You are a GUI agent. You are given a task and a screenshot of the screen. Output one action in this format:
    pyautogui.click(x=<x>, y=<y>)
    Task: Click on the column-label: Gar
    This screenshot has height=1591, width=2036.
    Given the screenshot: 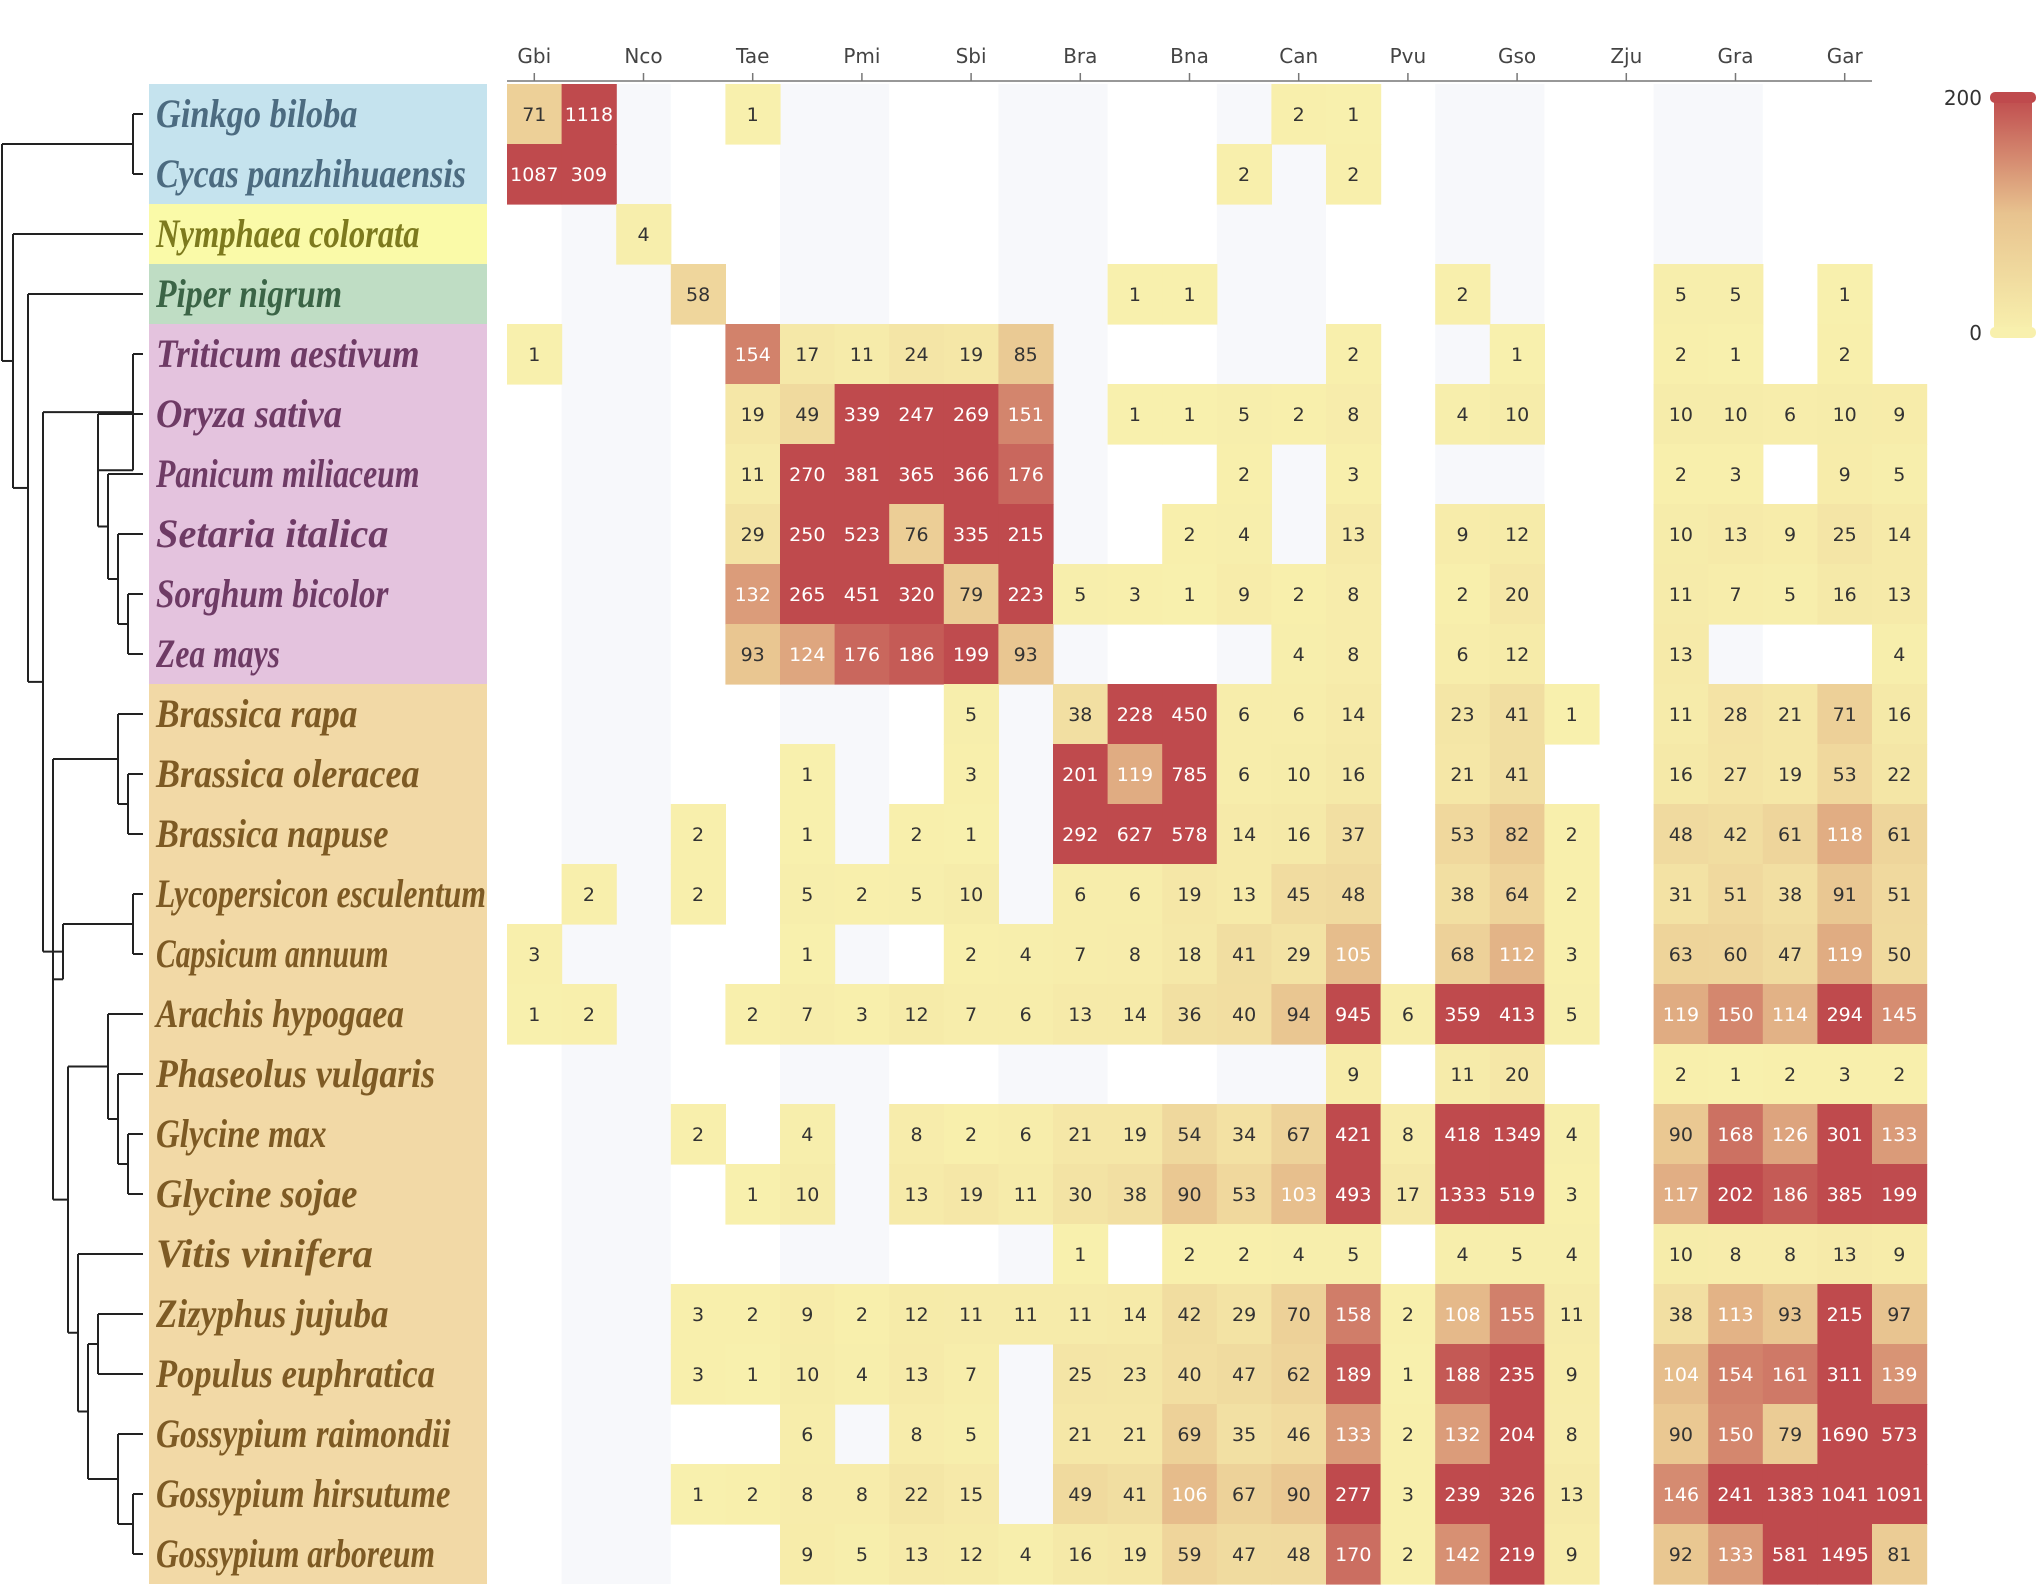 What is the action you would take?
    pyautogui.click(x=1845, y=56)
    